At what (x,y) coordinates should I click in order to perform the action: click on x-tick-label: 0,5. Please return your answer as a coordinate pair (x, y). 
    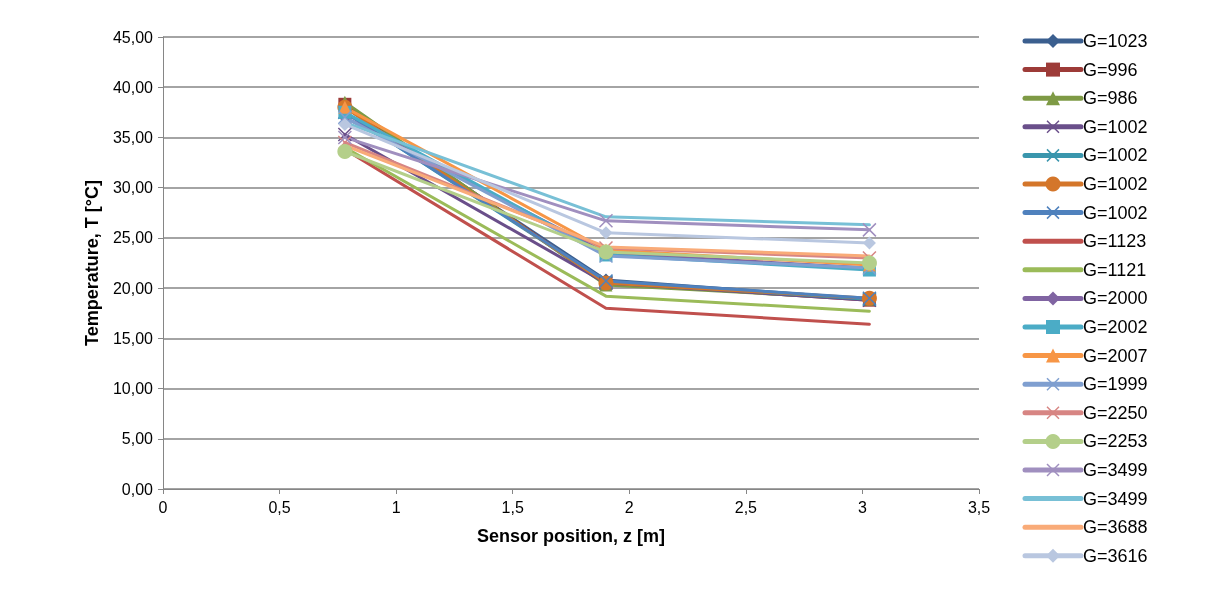
    Looking at the image, I should click on (279, 507).